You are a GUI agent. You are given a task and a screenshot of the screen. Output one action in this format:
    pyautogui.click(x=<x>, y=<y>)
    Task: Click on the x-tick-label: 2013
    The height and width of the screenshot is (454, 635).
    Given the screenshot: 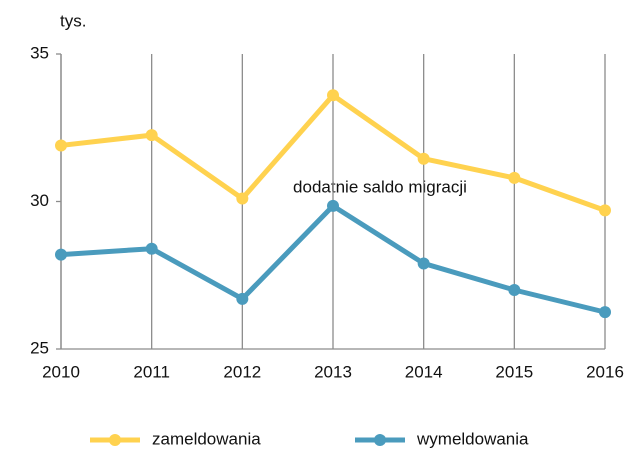 What is the action you would take?
    pyautogui.click(x=333, y=371)
    